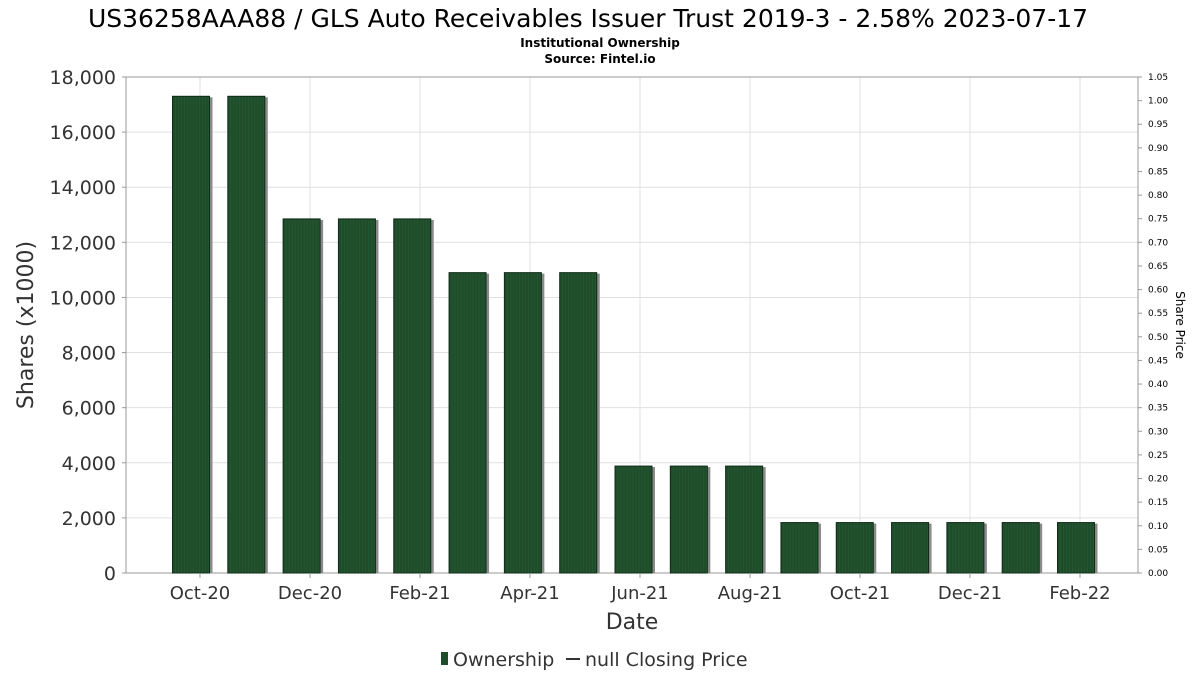 The image size is (1200, 675). What do you see at coordinates (1158, 314) in the screenshot?
I see `y2-tick-label: 0.55` at bounding box center [1158, 314].